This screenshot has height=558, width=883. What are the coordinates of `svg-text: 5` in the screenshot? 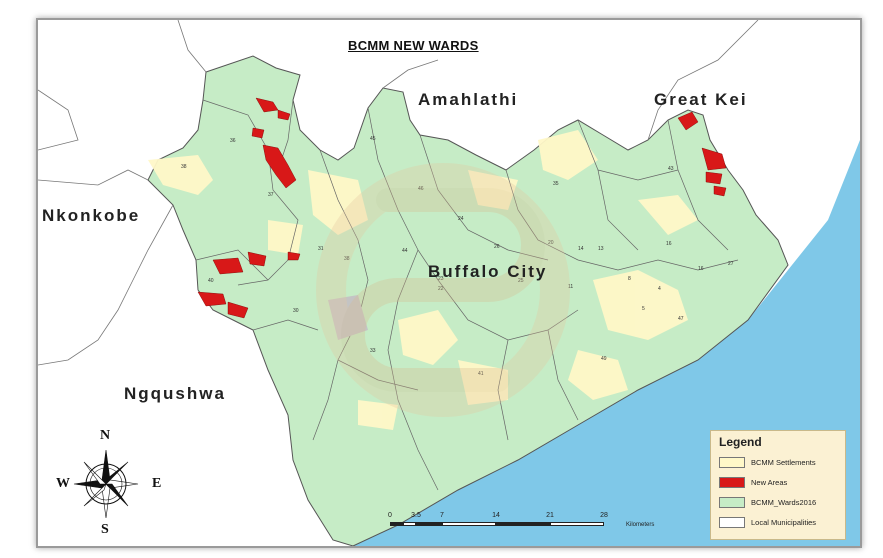 It's located at (643, 309).